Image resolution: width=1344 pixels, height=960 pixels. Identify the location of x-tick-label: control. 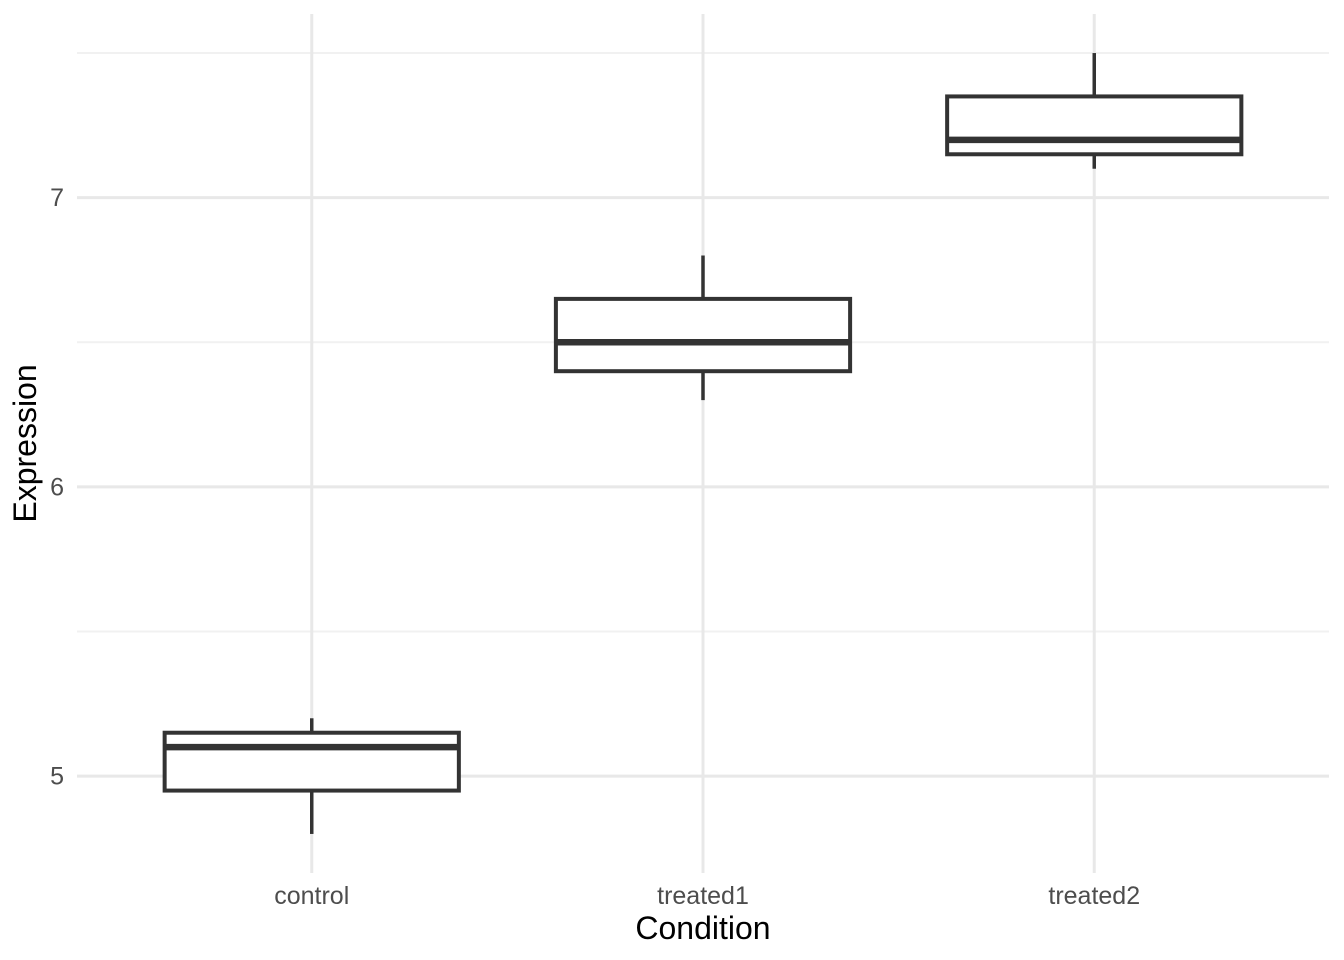
(311, 896).